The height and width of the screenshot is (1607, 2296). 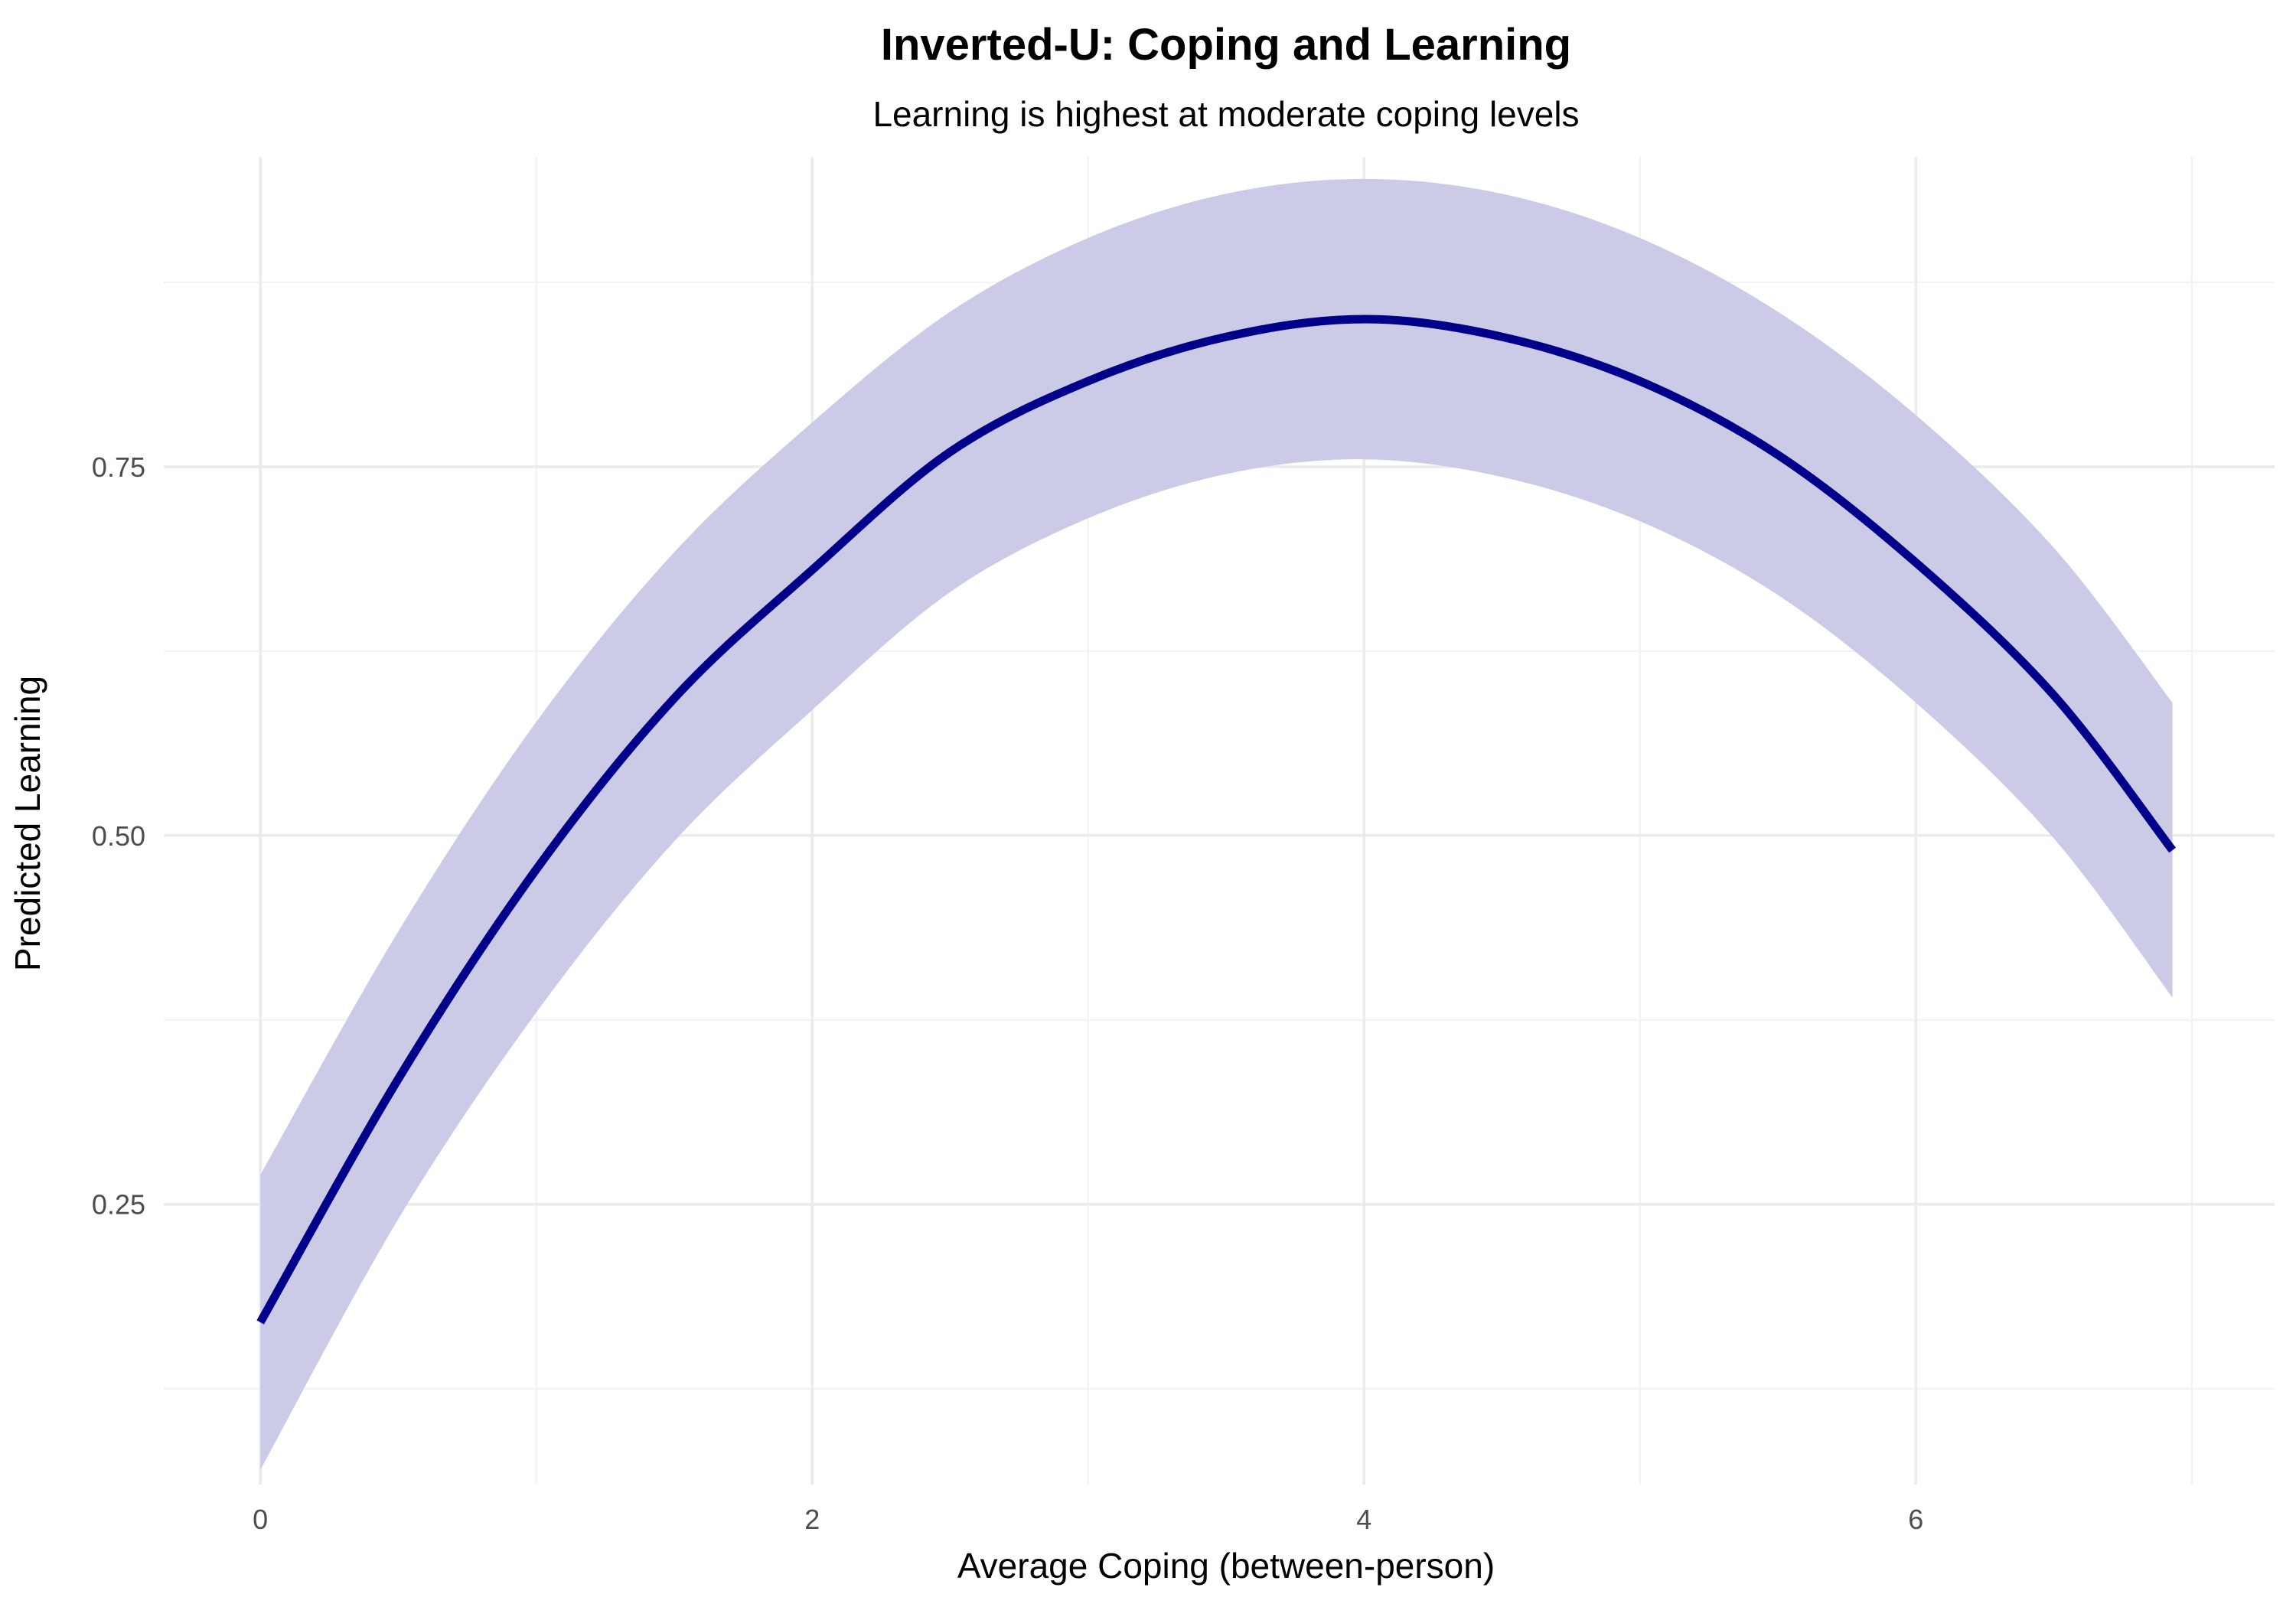 I want to click on y-axis-tick-labels: 0.25 0.50 0.75, so click(x=118, y=836).